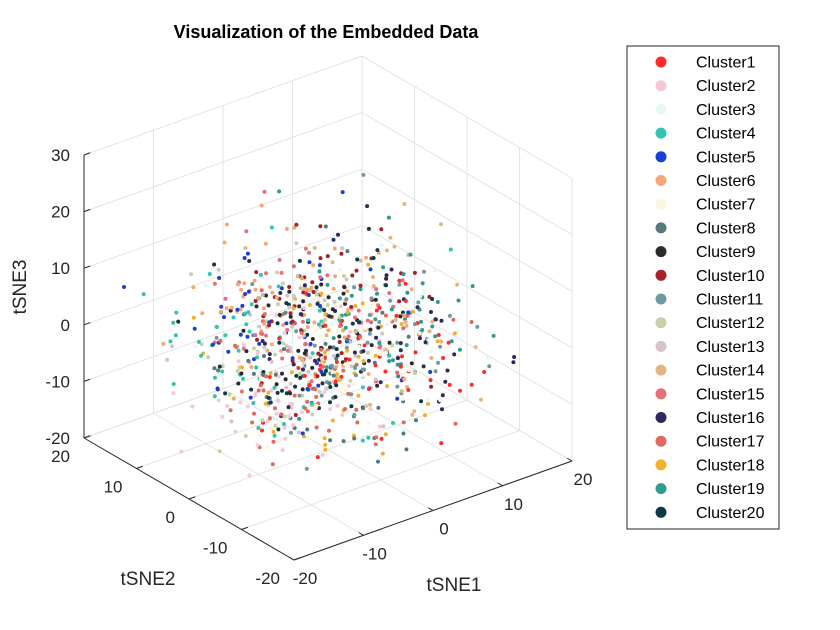 Image resolution: width=840 pixels, height=630 pixels. What do you see at coordinates (726, 252) in the screenshot?
I see `legend-label: Cluster9` at bounding box center [726, 252].